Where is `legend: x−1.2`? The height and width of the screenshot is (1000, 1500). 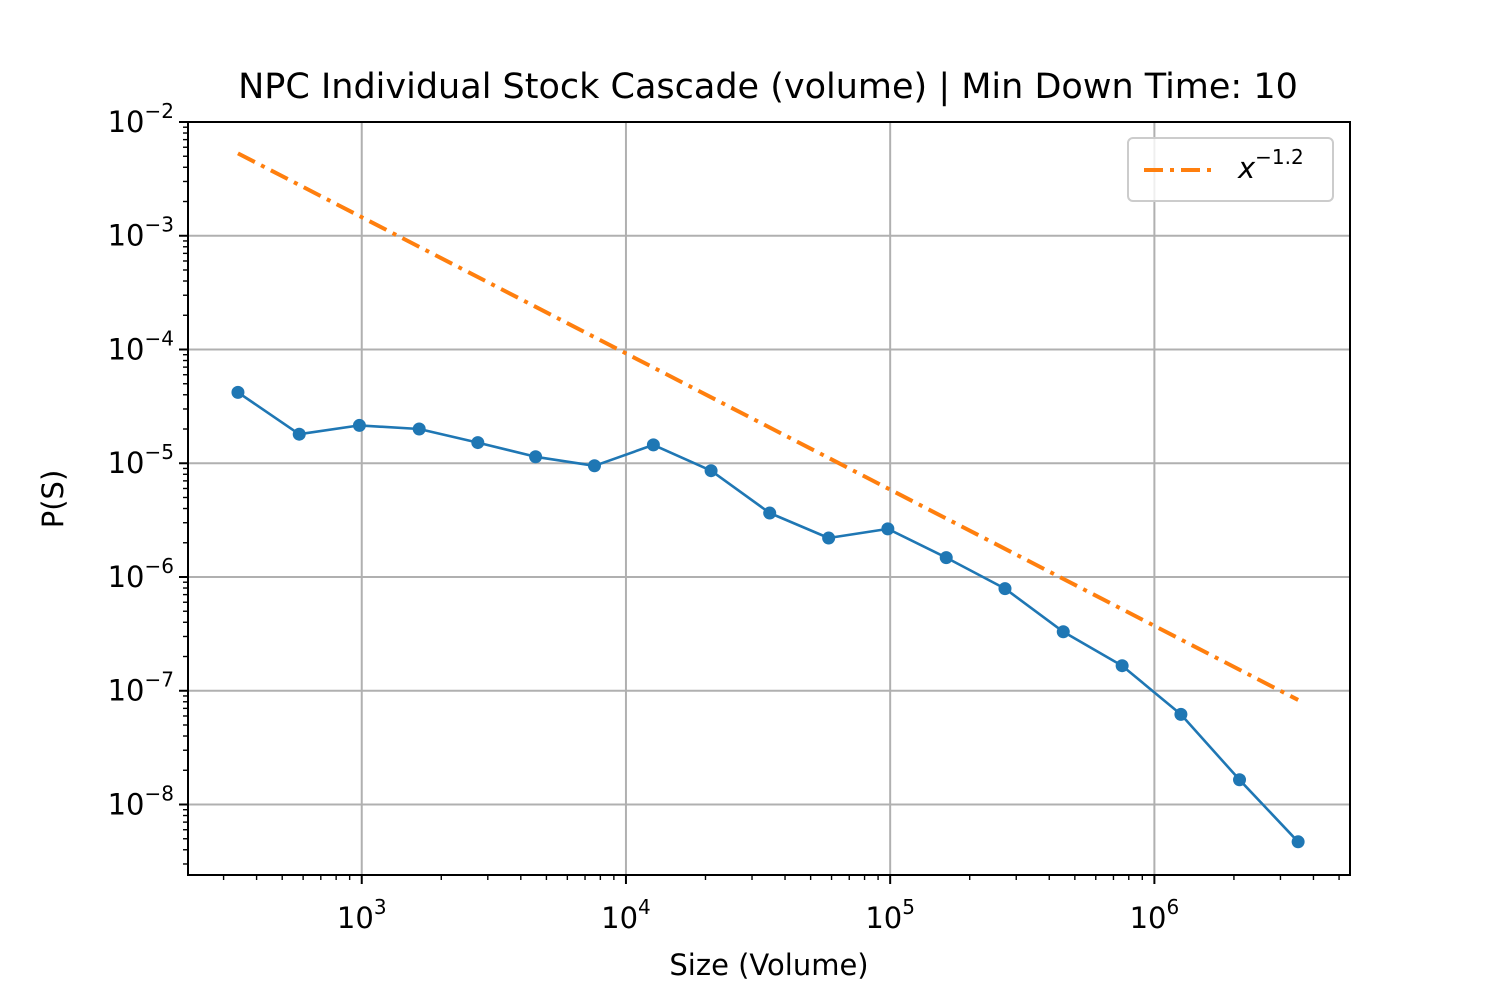 legend: x−1.2 is located at coordinates (1230, 169).